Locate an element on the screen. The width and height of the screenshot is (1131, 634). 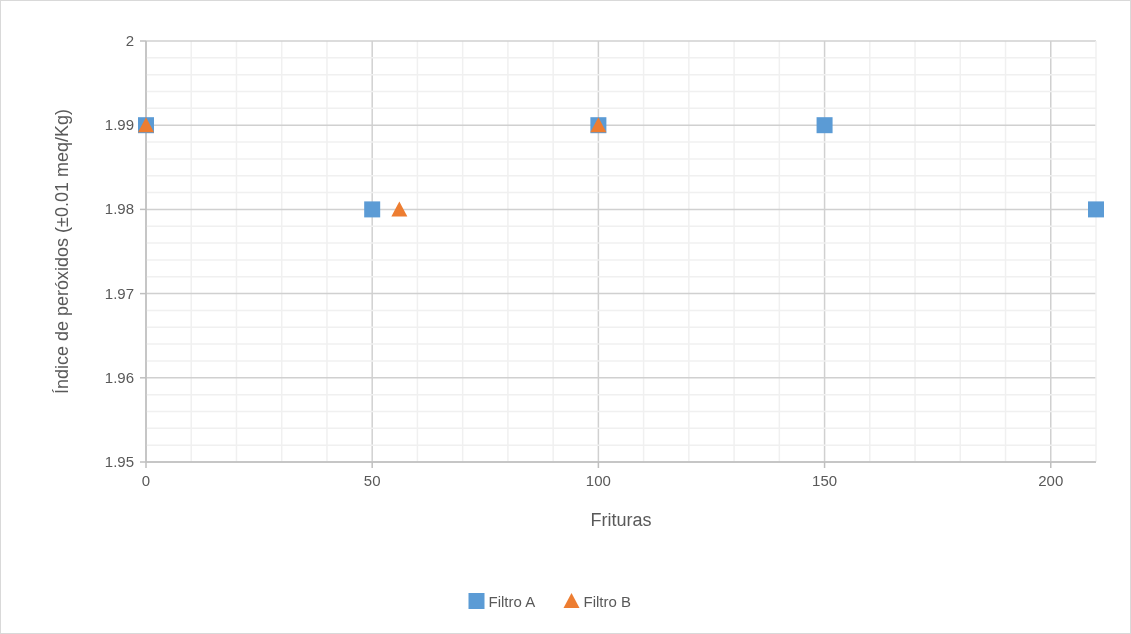
y-tick-label: 1.95 is located at coordinates (119, 461).